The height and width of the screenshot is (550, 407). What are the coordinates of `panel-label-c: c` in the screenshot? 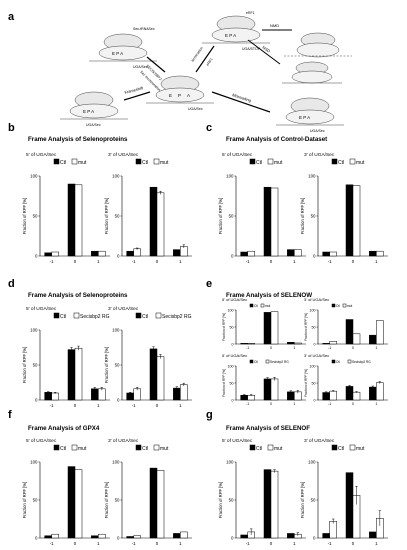 It's located at (209, 128).